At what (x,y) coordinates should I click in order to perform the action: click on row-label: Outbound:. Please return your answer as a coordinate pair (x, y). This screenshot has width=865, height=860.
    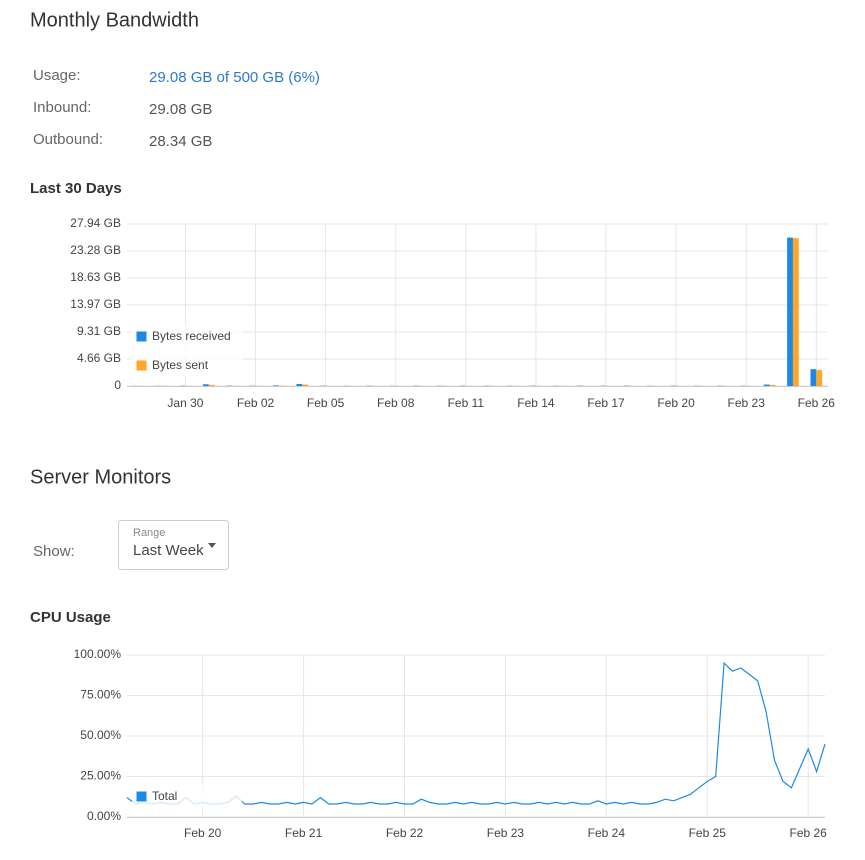
    Looking at the image, I should click on (68, 139).